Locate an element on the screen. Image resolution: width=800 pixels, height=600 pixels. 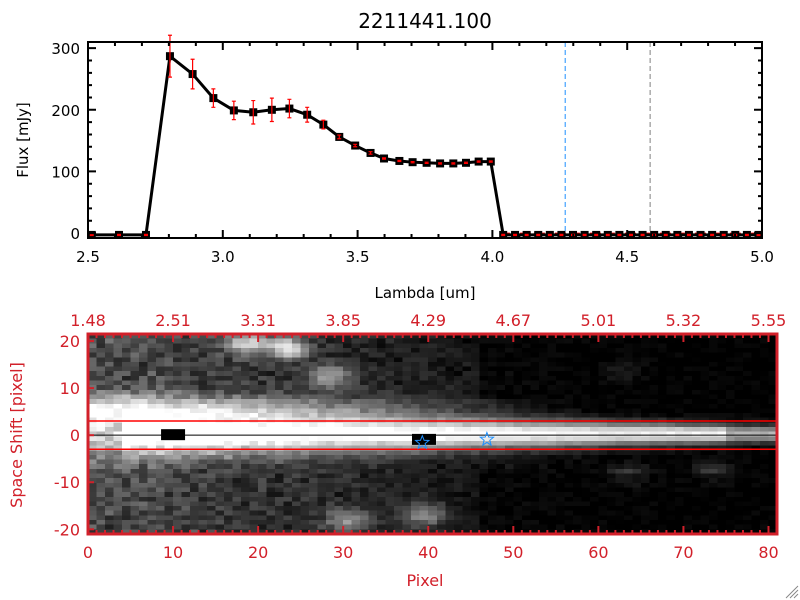
x-tick-label: 30 is located at coordinates (343, 552).